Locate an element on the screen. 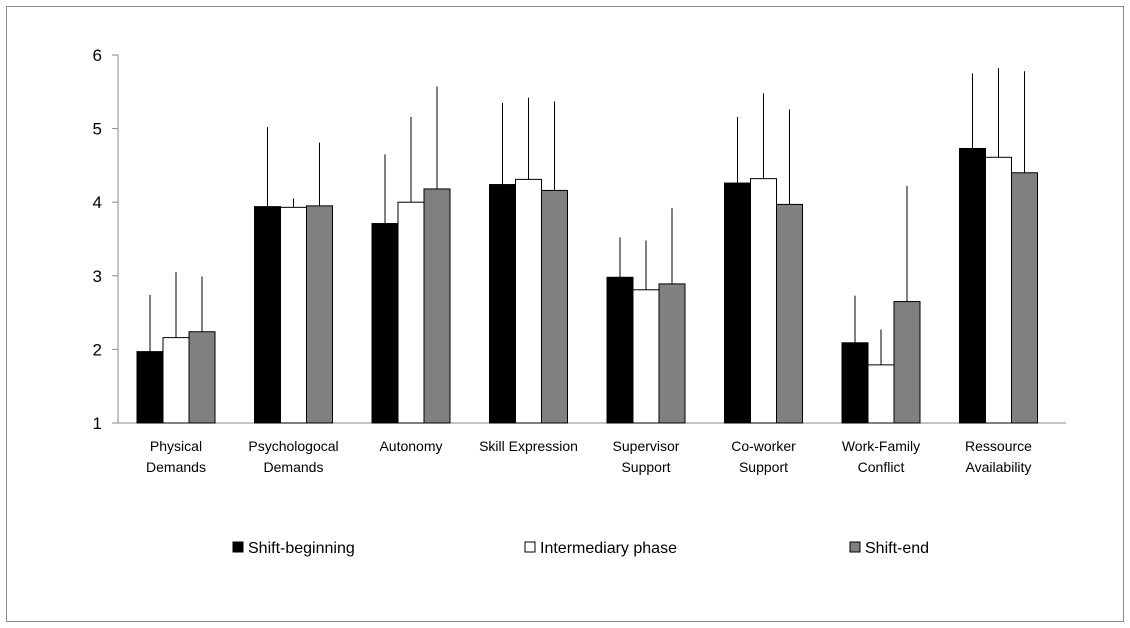 The height and width of the screenshot is (628, 1130). x-tick-label: Conflict is located at coordinates (881, 467).